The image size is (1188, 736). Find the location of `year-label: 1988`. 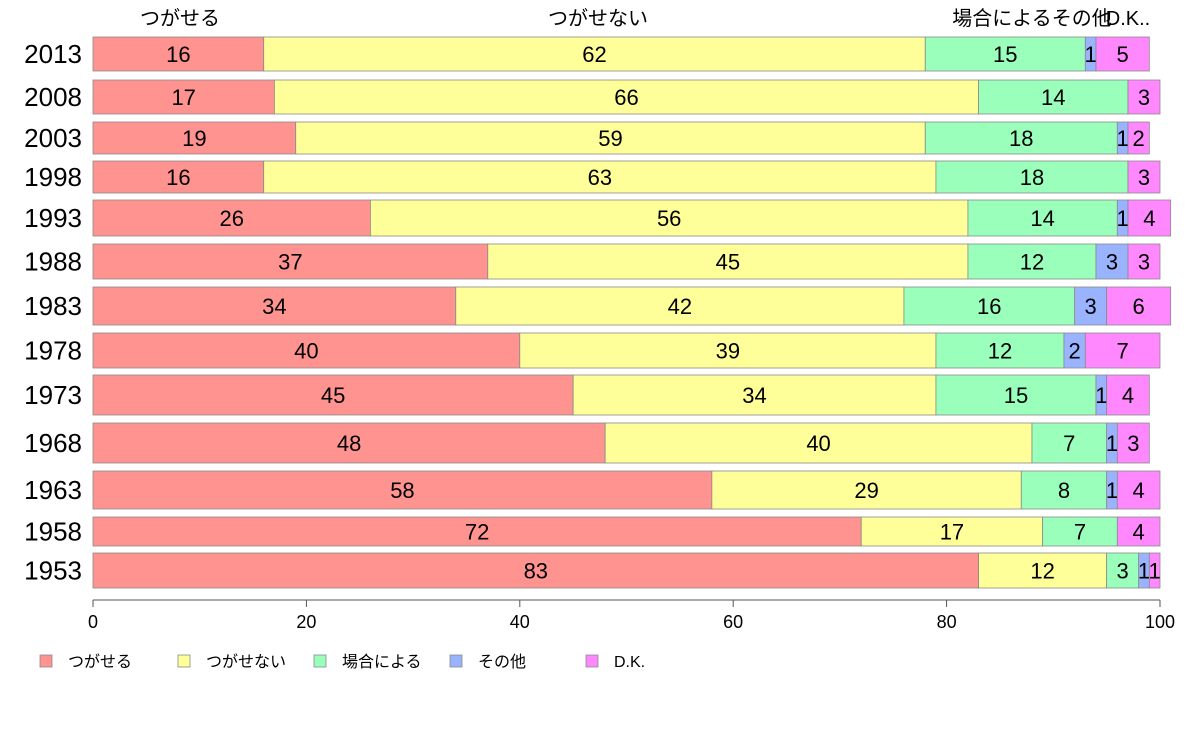

year-label: 1988 is located at coordinates (53, 262).